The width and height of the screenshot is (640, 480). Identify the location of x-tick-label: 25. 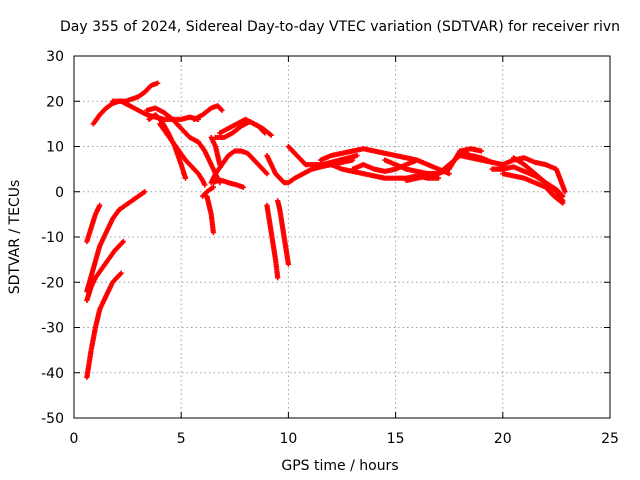
(610, 439).